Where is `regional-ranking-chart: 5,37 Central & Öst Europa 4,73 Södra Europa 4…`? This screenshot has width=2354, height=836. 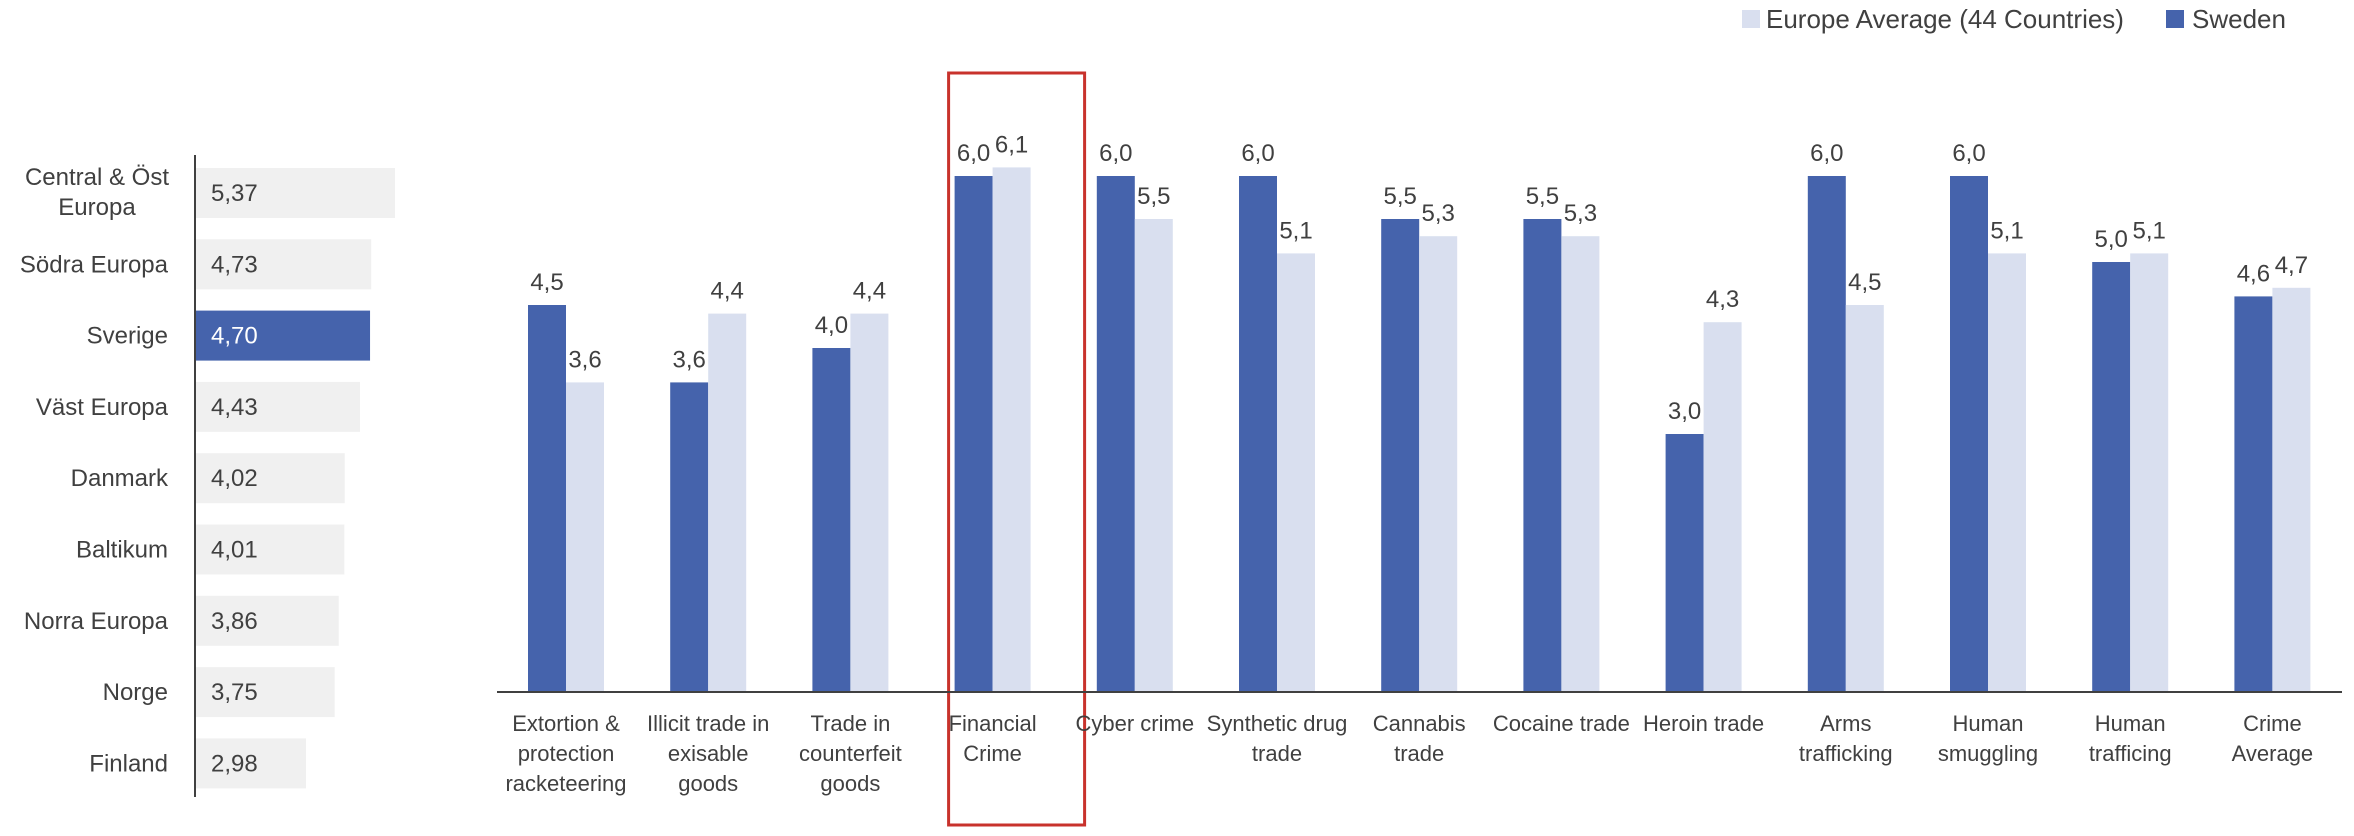 regional-ranking-chart: 5,37 Central & Öst Europa 4,73 Södra Europa 4… is located at coordinates (207, 476).